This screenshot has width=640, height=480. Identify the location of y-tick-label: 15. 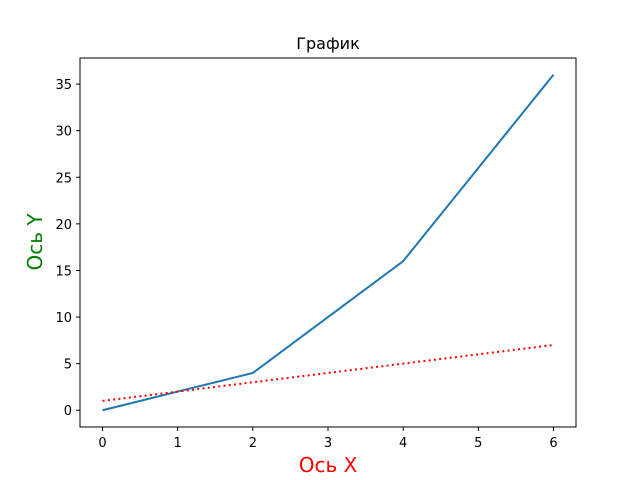
(63, 271).